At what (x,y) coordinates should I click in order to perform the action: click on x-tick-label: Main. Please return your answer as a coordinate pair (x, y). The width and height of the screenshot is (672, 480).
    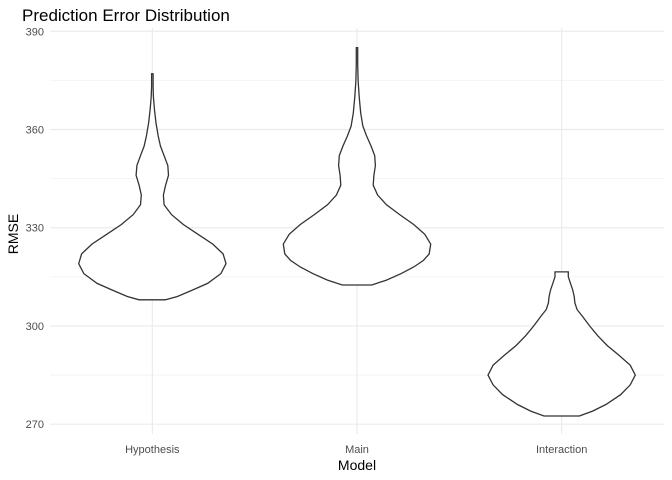
    Looking at the image, I should click on (357, 450).